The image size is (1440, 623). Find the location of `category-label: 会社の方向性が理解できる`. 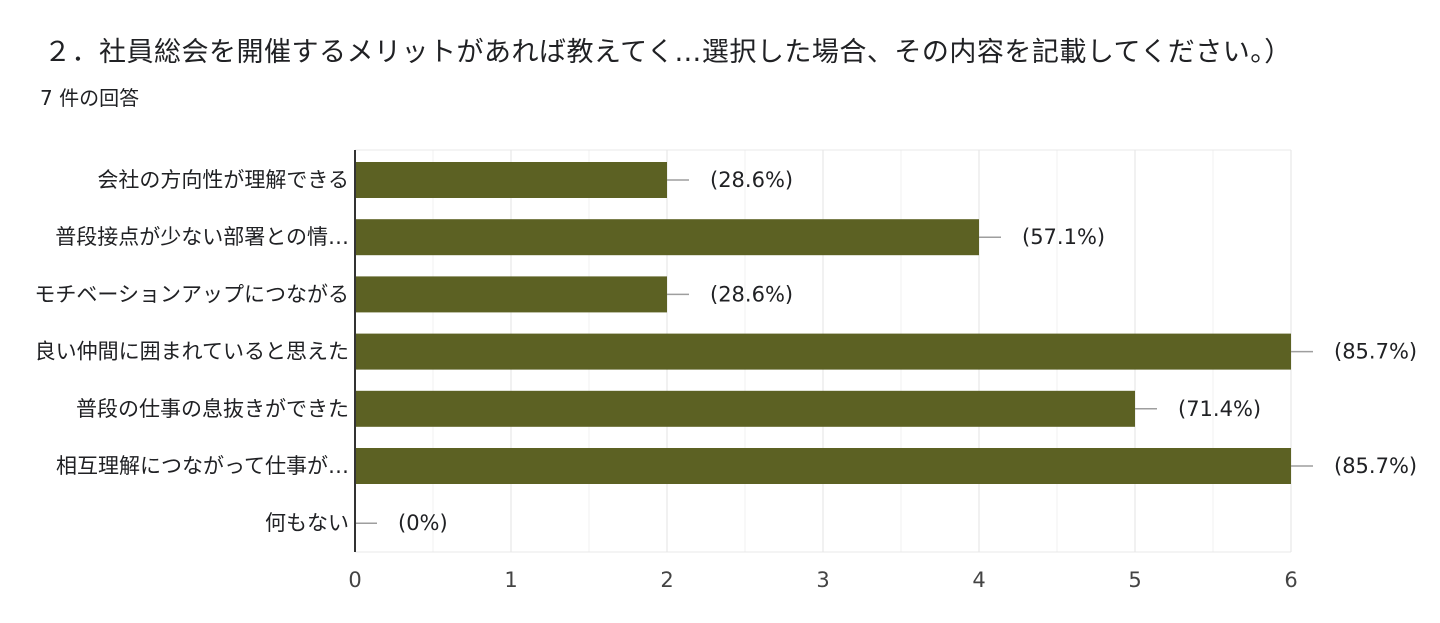

category-label: 会社の方向性が理解できる is located at coordinates (223, 180).